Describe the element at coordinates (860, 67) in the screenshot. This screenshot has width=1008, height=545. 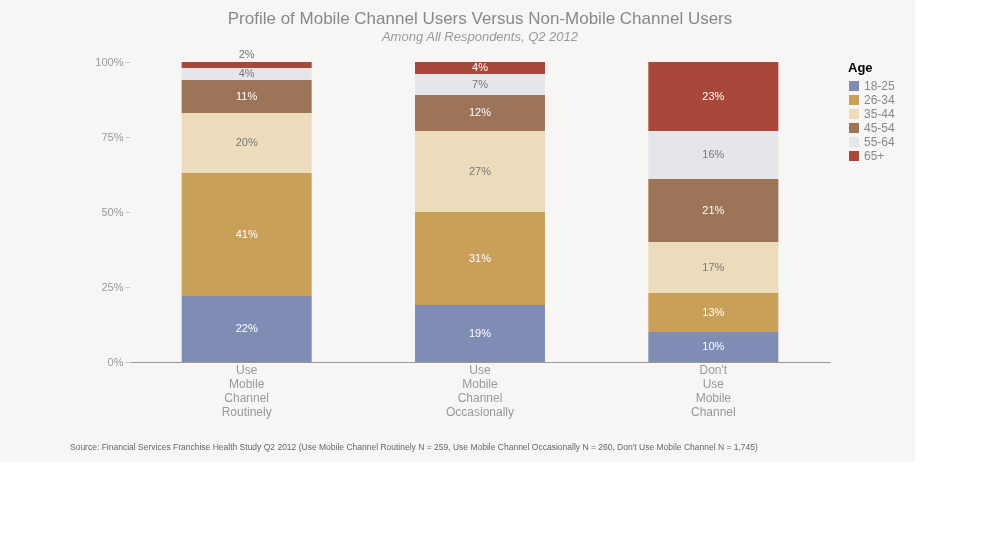
I see `legend-title: Age` at that location.